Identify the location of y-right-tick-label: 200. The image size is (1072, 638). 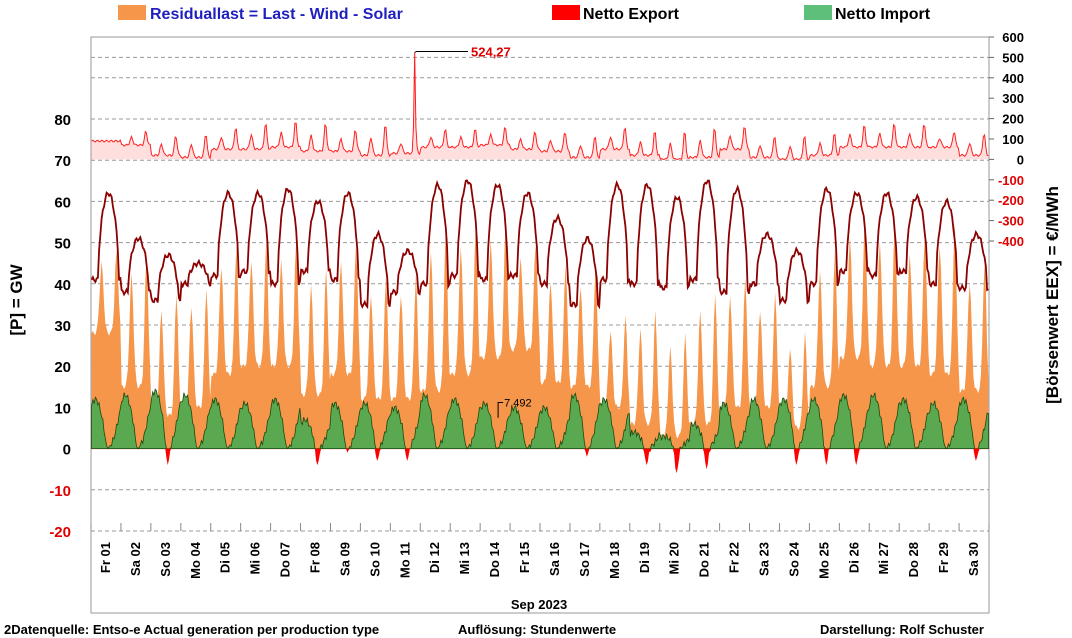
(1013, 119).